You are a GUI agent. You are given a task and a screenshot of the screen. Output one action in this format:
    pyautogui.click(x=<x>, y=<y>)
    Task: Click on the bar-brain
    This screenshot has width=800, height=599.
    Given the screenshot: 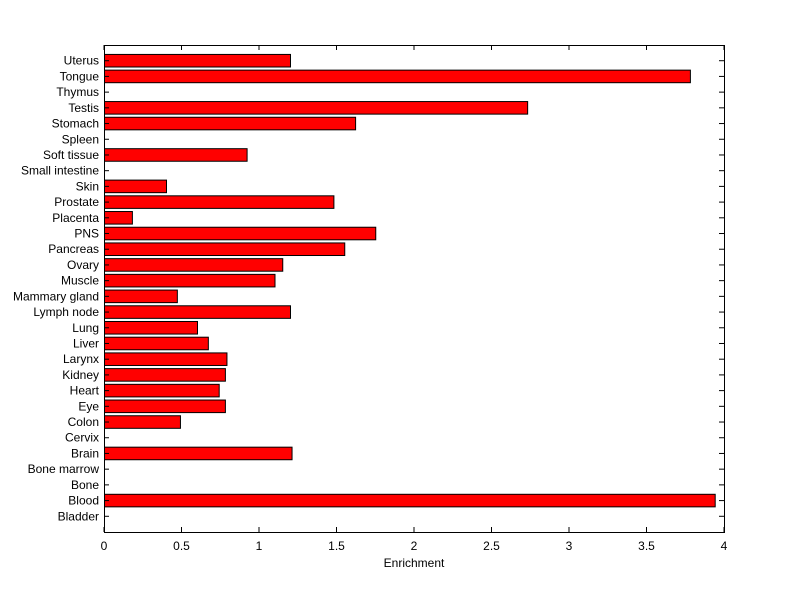 What is the action you would take?
    pyautogui.click(x=198, y=453)
    